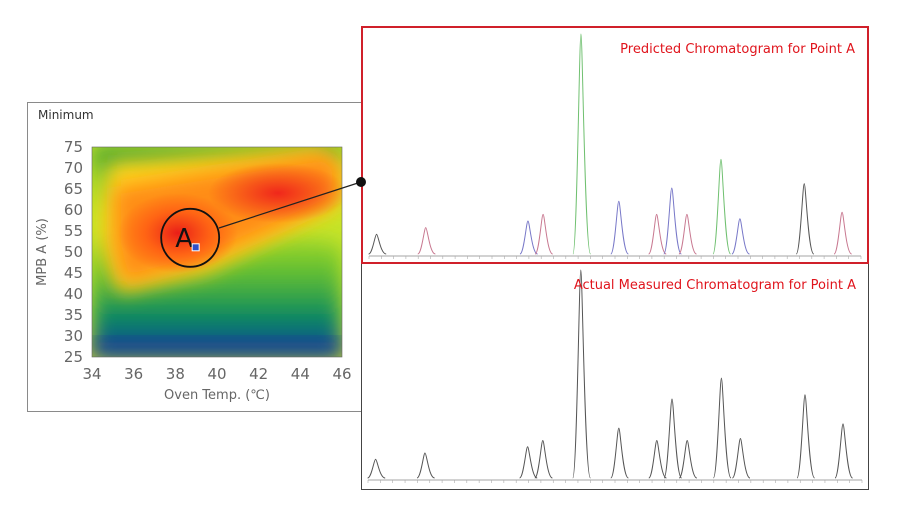 The height and width of the screenshot is (522, 913). Describe the element at coordinates (195, 247) in the screenshot. I see `point-a-square` at that location.